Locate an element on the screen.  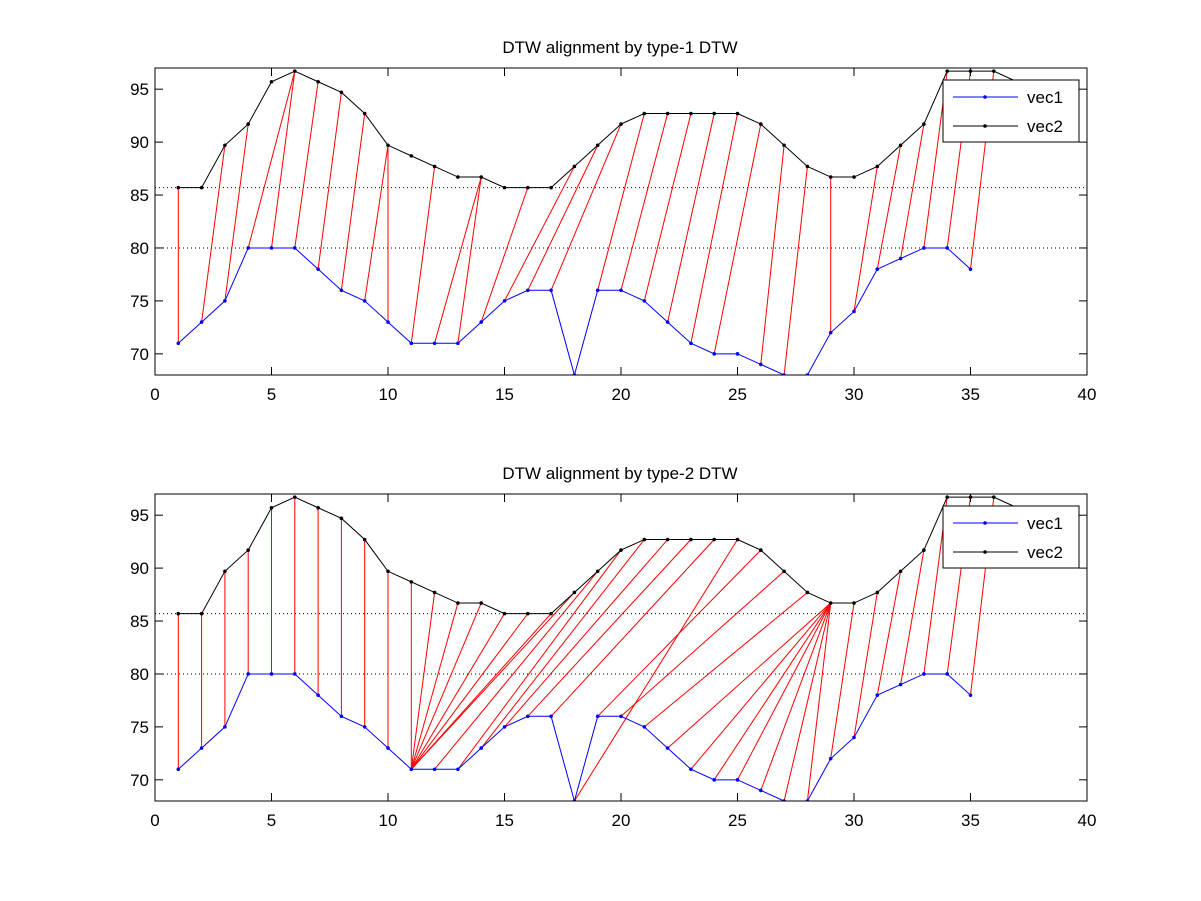
legend-box is located at coordinates (1011, 537).